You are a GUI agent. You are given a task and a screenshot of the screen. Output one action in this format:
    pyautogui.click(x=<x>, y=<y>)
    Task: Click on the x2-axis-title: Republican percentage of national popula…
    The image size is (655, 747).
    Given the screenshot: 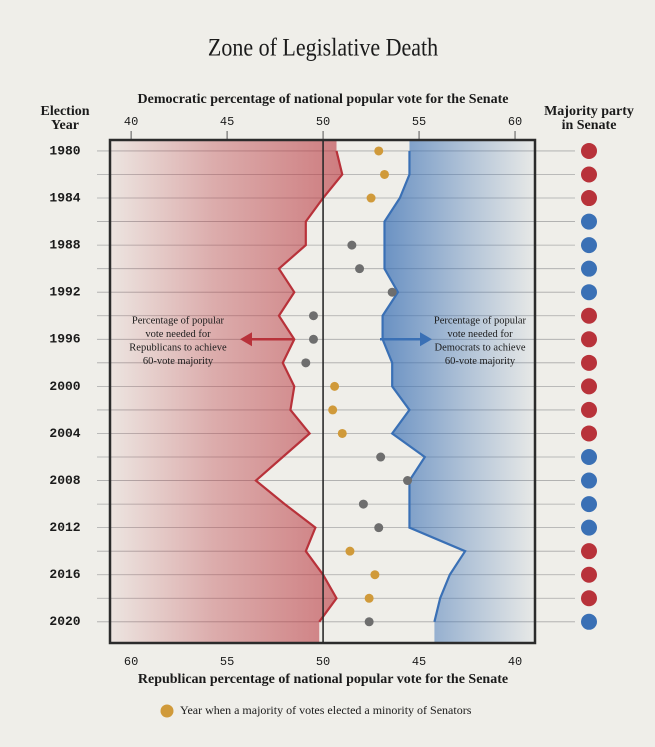 What is the action you would take?
    pyautogui.click(x=323, y=679)
    